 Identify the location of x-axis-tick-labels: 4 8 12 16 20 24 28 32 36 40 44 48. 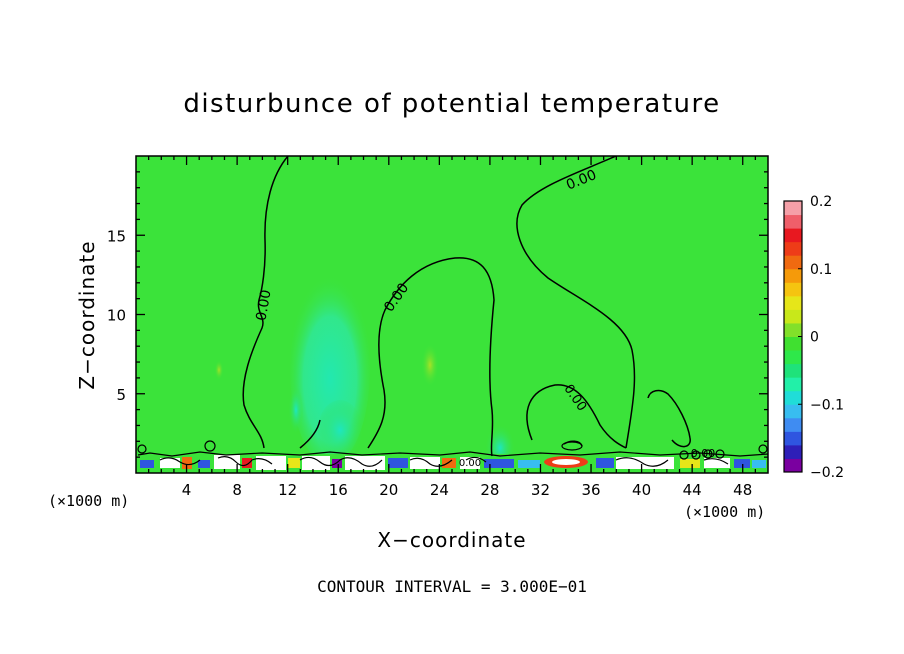
(467, 490).